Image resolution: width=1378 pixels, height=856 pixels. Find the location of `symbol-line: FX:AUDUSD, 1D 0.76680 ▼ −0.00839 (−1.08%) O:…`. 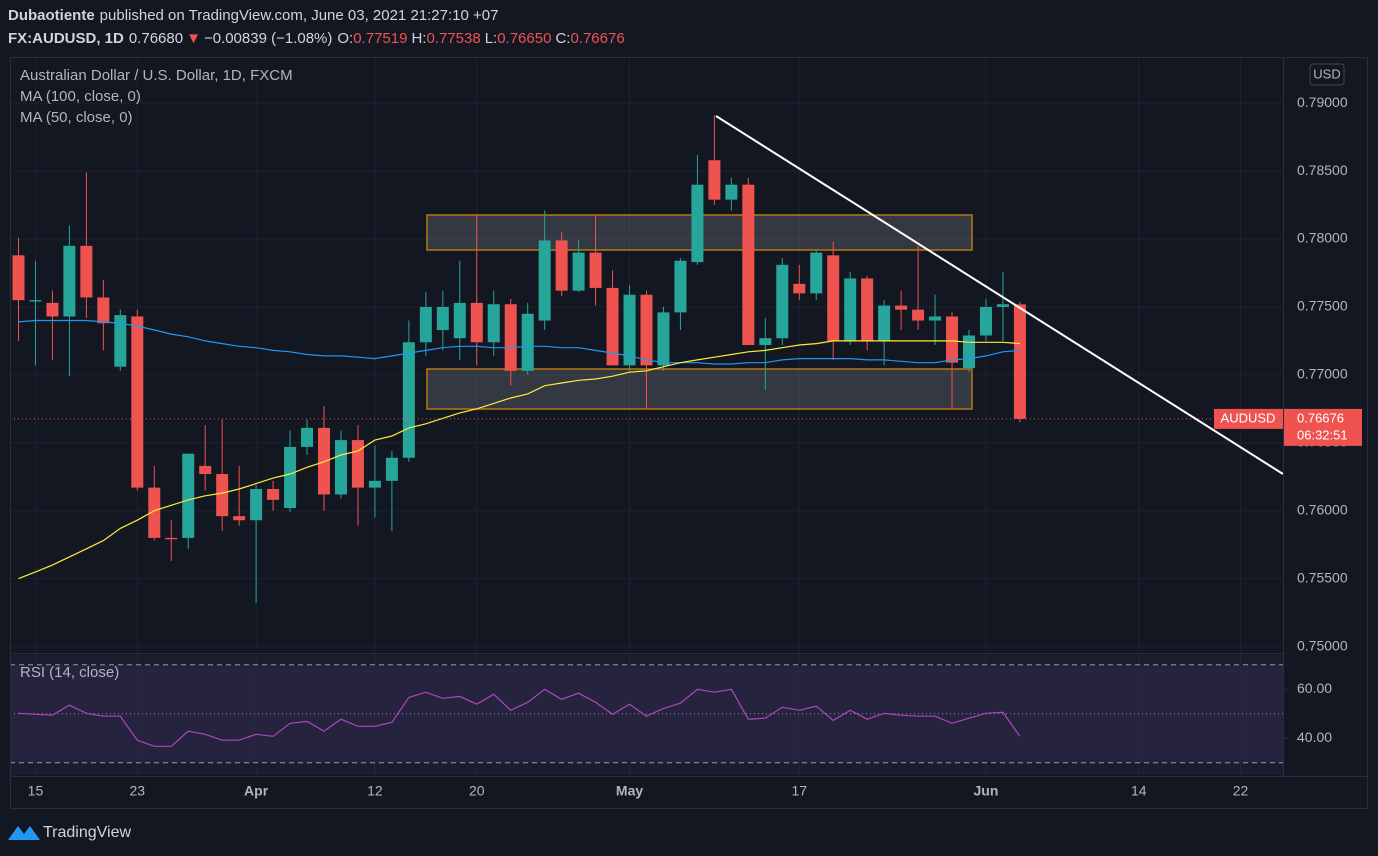

symbol-line: FX:AUDUSD, 1D 0.76680 ▼ −0.00839 (−1.08%) O:… is located at coordinates (316, 38).